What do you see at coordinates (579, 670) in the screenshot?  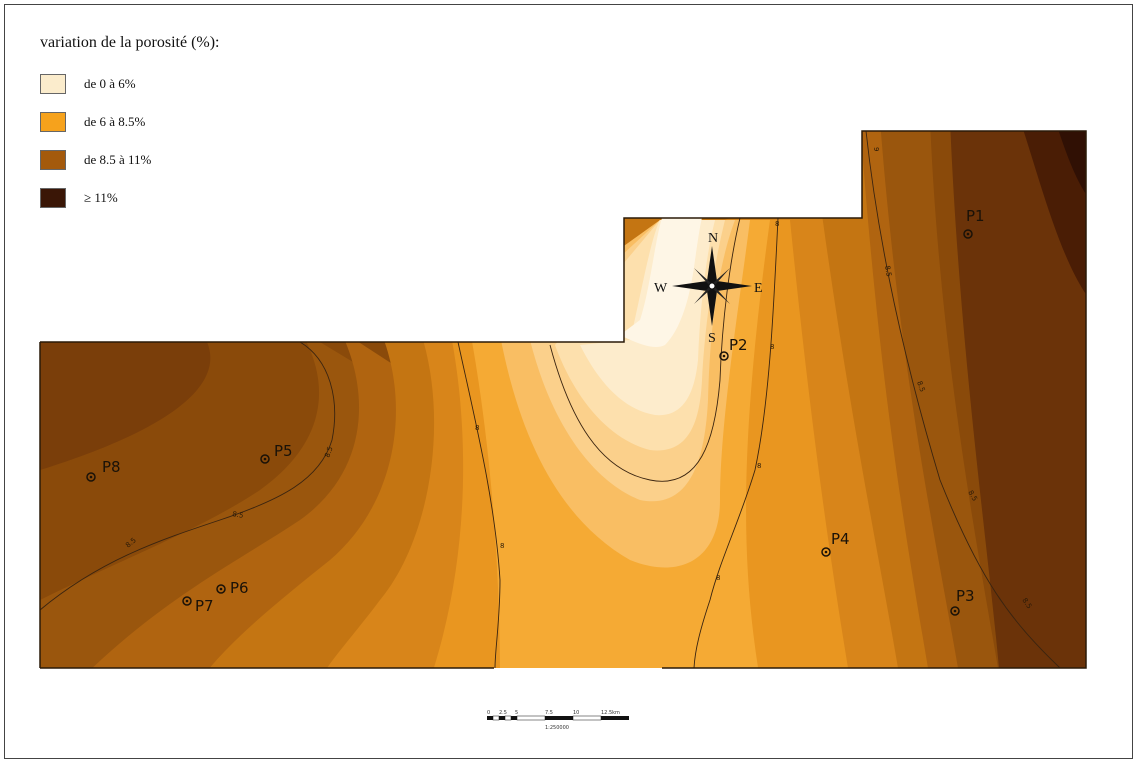 I see `bottom-notch` at bounding box center [579, 670].